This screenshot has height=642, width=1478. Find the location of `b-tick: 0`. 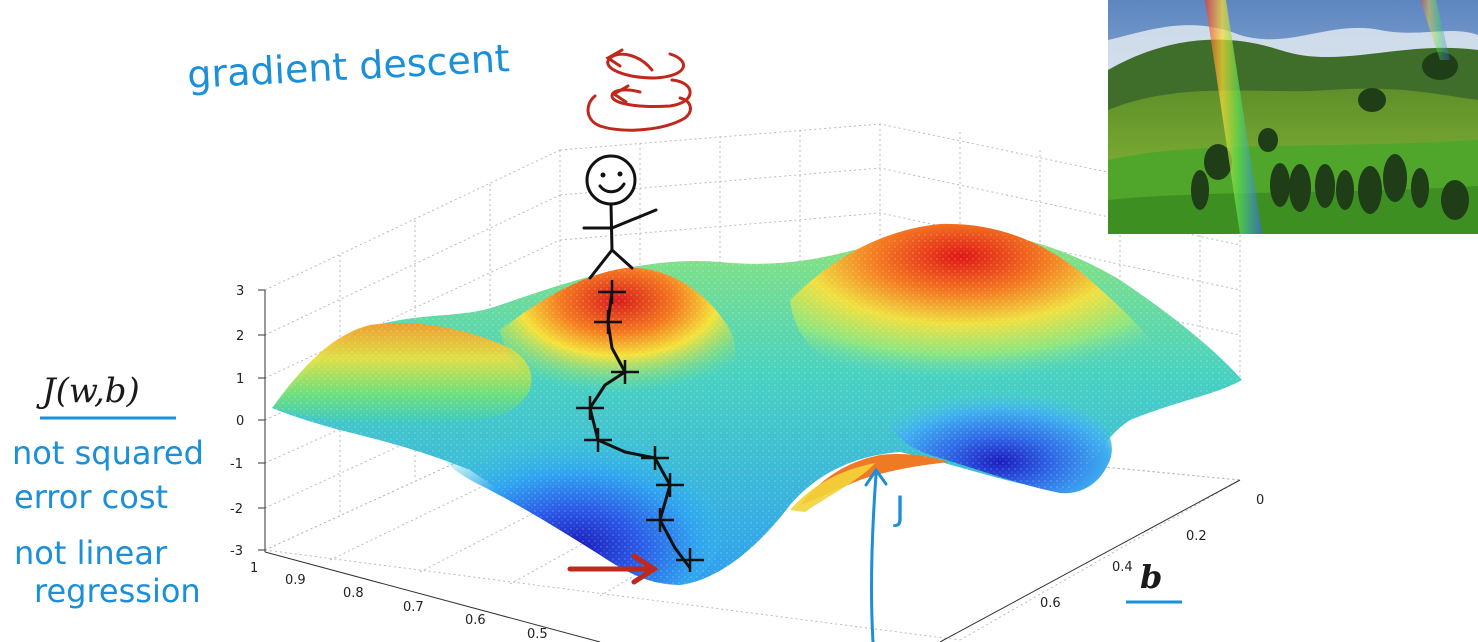

b-tick: 0 is located at coordinates (1260, 500).